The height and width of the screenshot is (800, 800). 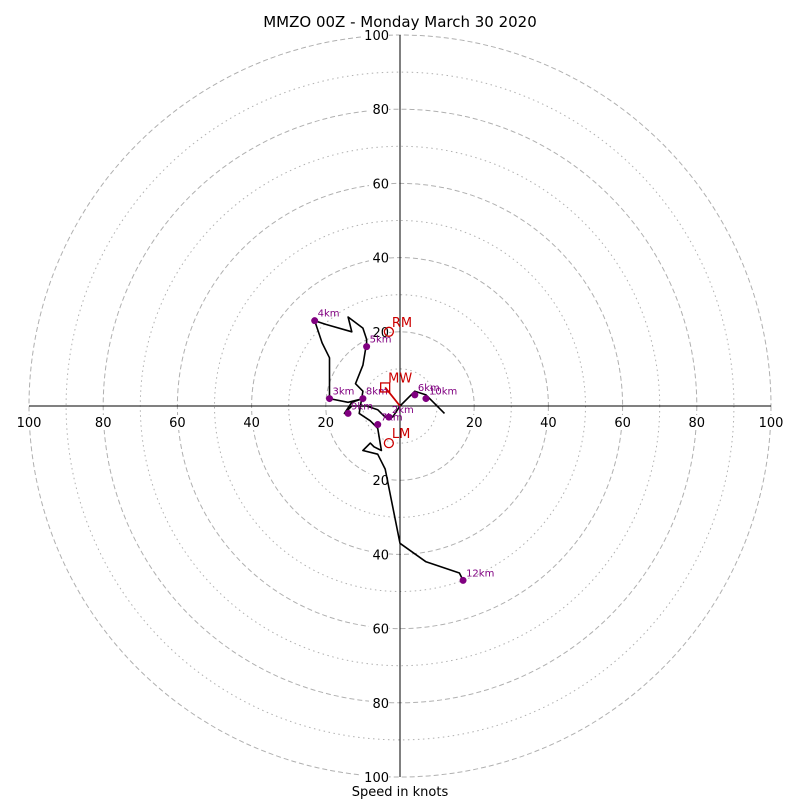 I want to click on storm-marker-LM, so click(x=389, y=443).